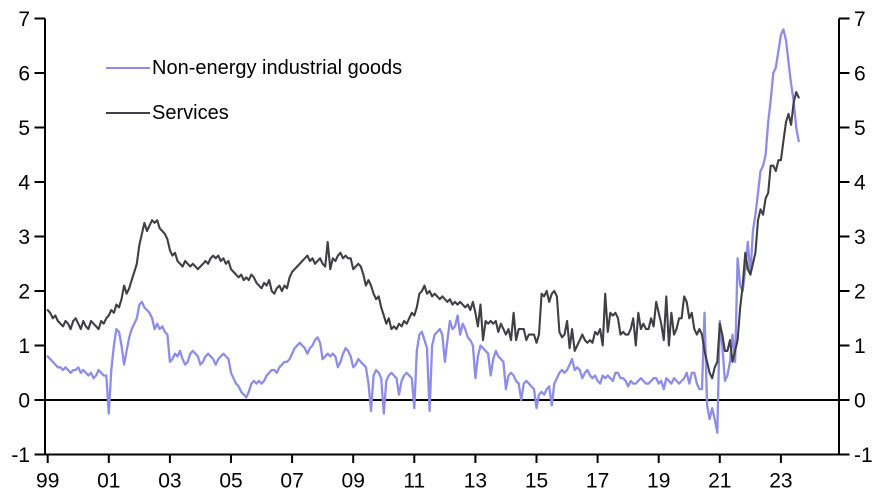 The image size is (886, 497). Describe the element at coordinates (24, 19) in the screenshot. I see `y-tick-label-left: 7` at that location.